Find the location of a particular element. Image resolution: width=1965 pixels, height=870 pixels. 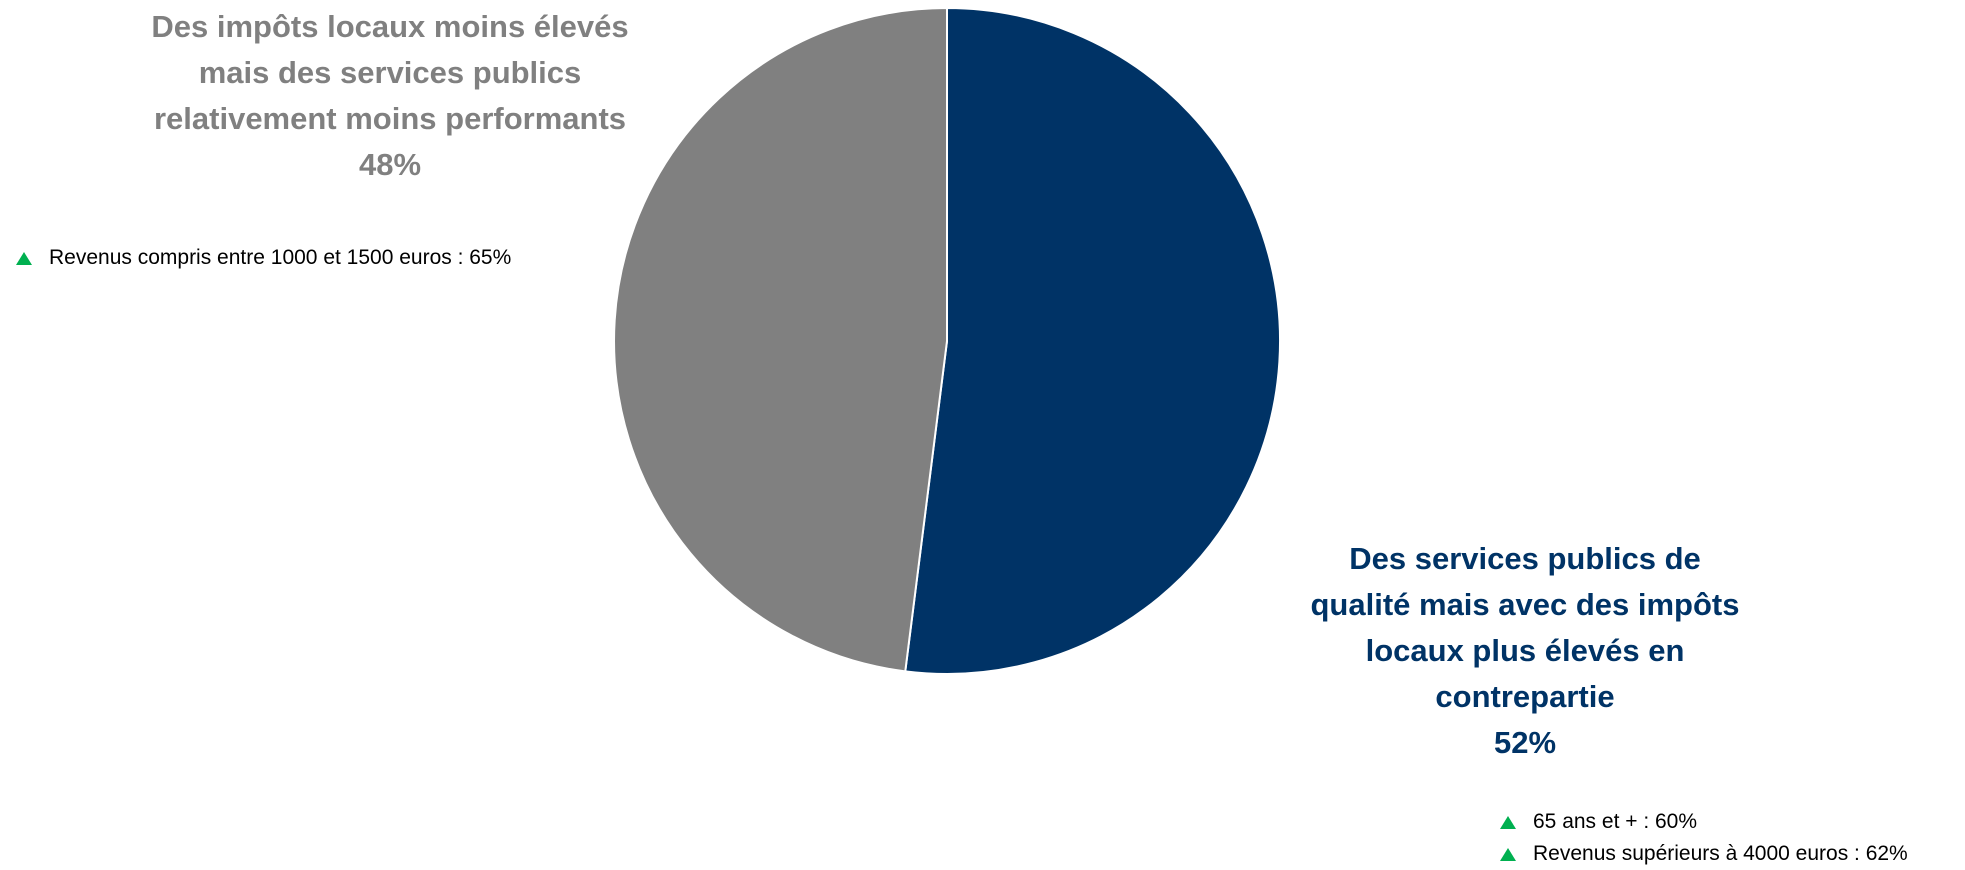

slice-label-line: Des services publics de is located at coordinates (1525, 558).